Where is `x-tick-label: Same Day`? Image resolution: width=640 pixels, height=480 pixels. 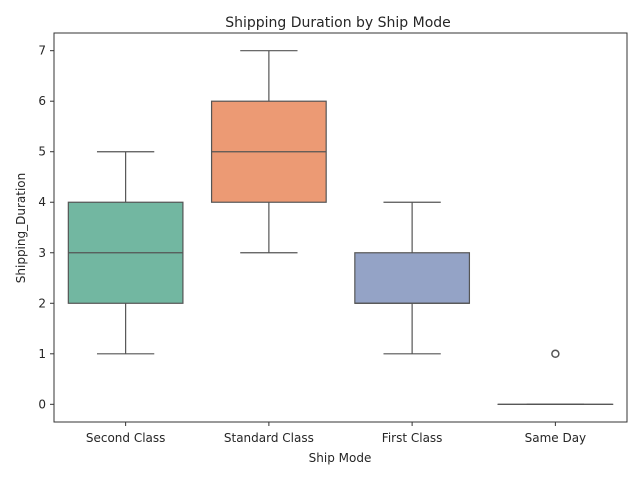 x-tick-label: Same Day is located at coordinates (556, 438).